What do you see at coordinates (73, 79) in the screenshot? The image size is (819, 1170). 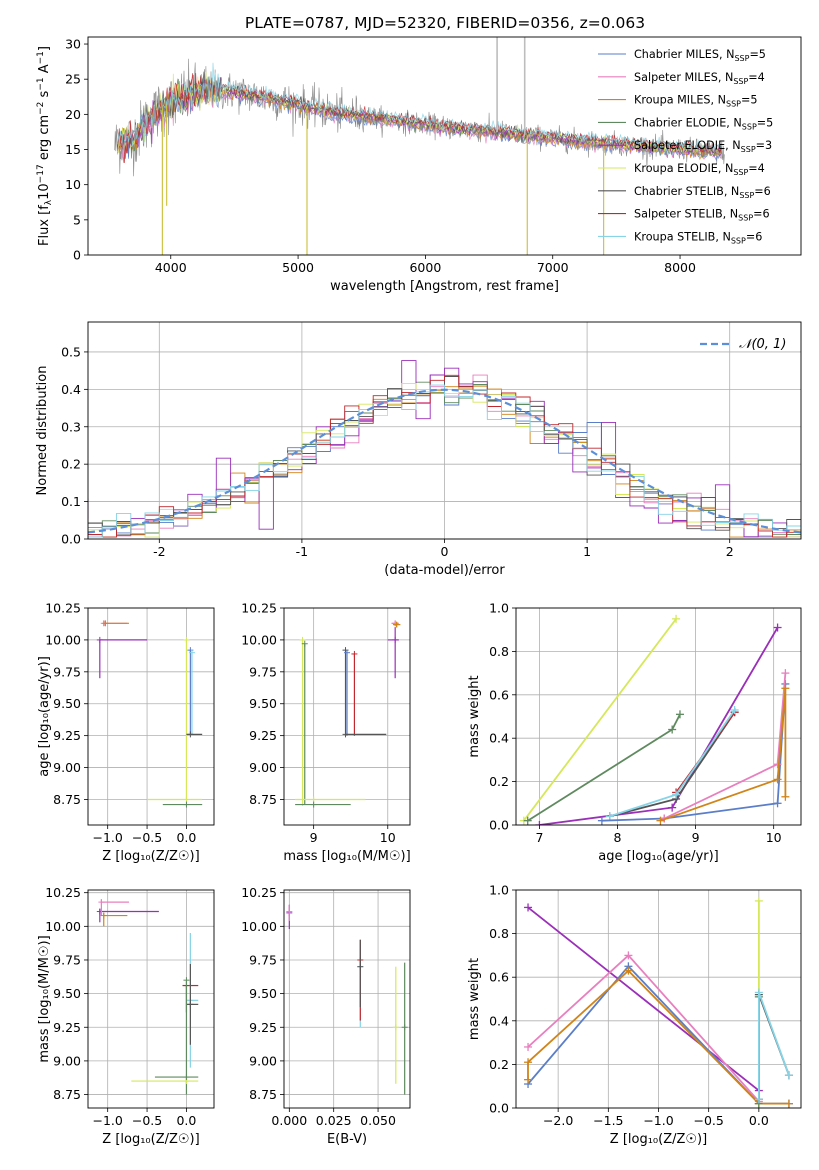 I see `y-tick-label: 25` at bounding box center [73, 79].